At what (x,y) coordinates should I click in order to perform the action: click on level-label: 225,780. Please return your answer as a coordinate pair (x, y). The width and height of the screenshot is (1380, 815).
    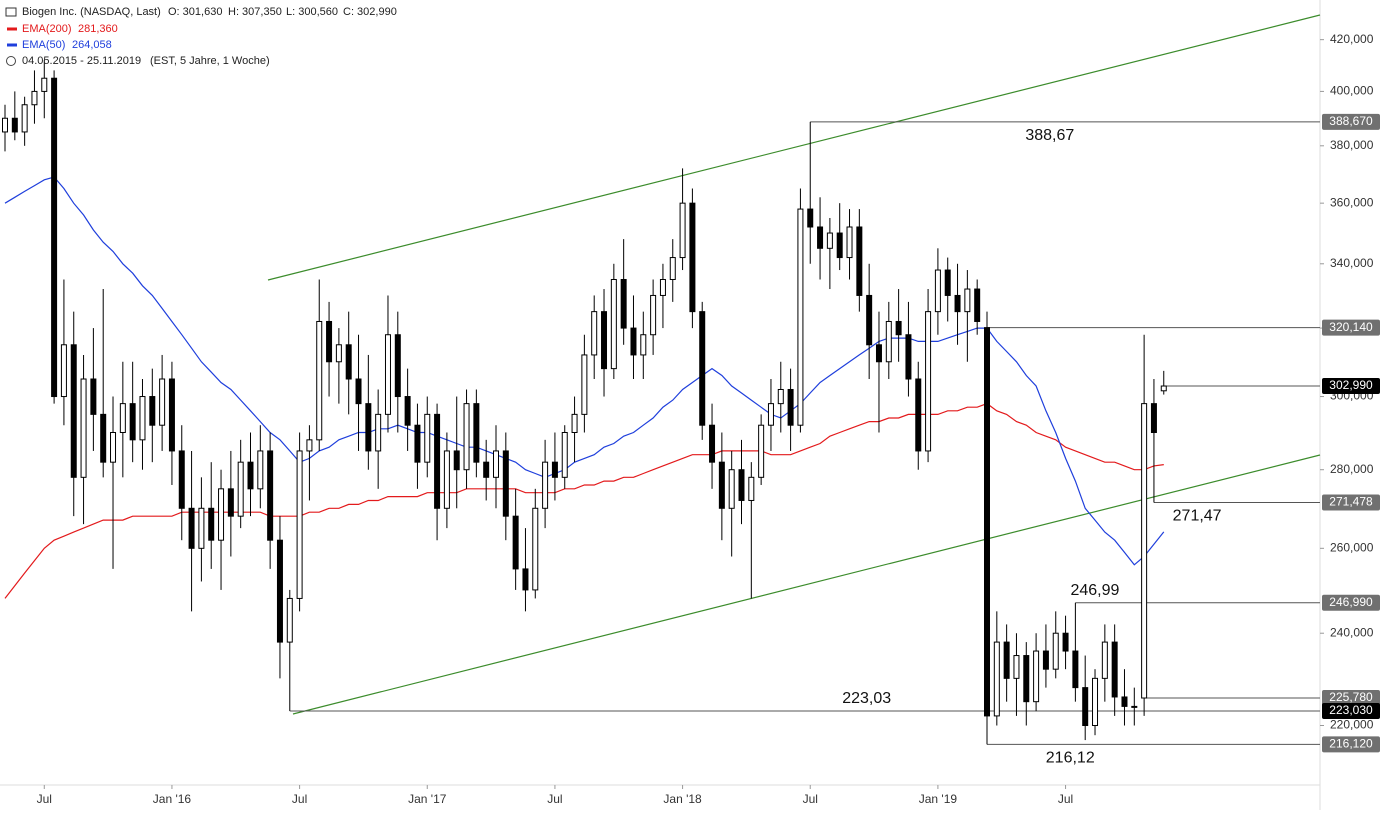
    Looking at the image, I should click on (1351, 697).